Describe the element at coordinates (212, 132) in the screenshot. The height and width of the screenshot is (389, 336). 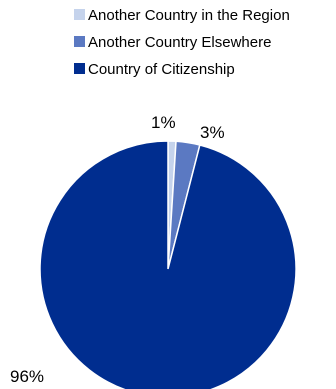
I see `data-label-elsewhere: 3%` at that location.